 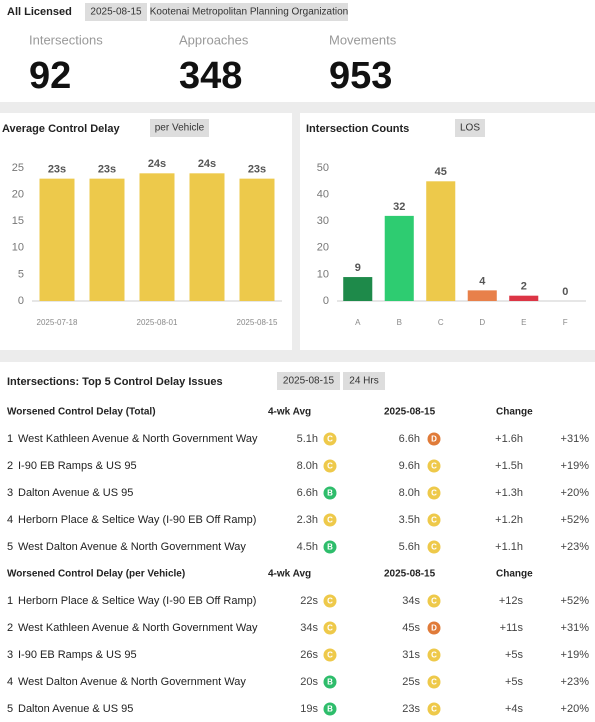 I want to click on period-badge: 24 Hrs, so click(x=363, y=381).